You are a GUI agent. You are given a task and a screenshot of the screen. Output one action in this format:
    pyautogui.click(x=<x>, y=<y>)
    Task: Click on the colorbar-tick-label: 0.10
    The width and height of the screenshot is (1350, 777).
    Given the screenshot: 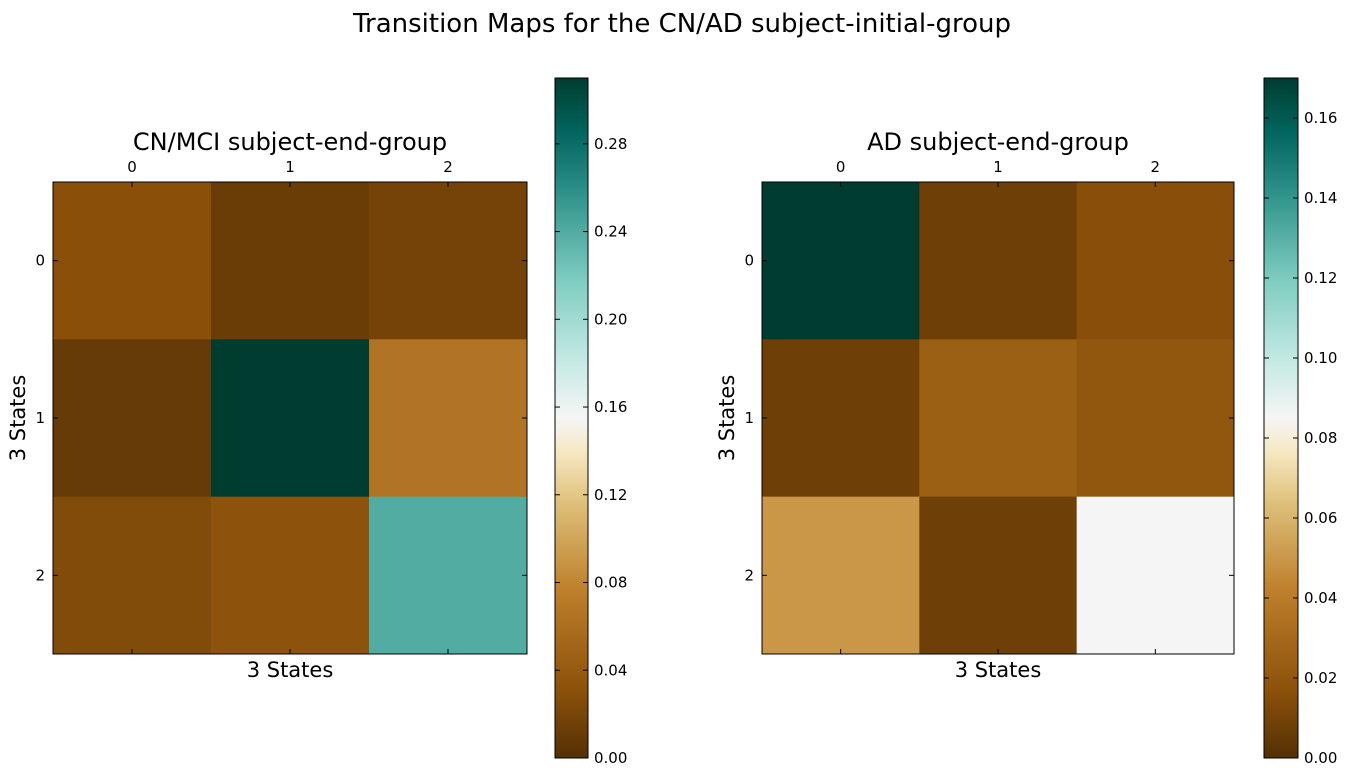 What is the action you would take?
    pyautogui.click(x=1320, y=358)
    